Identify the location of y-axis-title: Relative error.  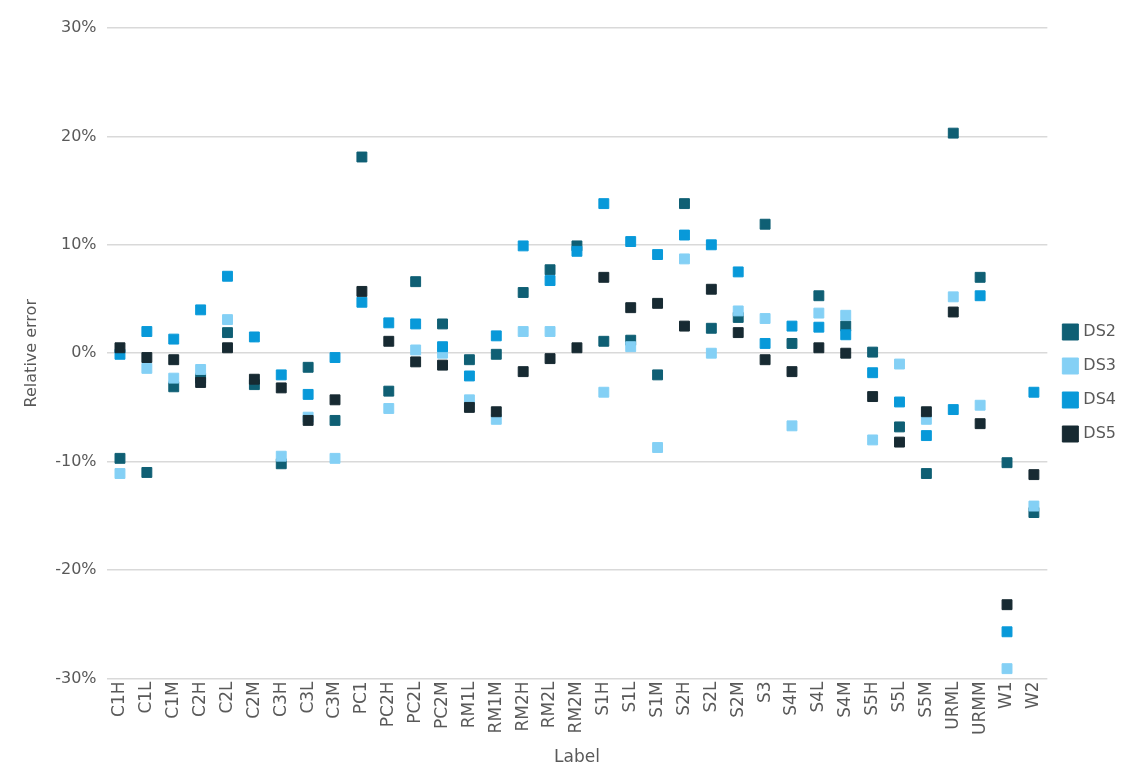
(30, 353).